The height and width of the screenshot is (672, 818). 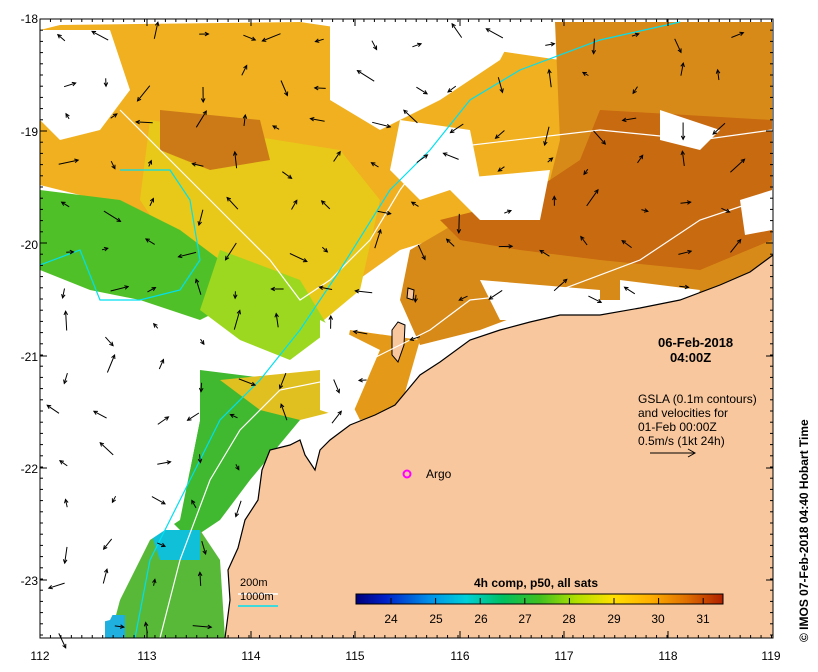 What do you see at coordinates (481, 619) in the screenshot?
I see `colorbar-tick-label: 26` at bounding box center [481, 619].